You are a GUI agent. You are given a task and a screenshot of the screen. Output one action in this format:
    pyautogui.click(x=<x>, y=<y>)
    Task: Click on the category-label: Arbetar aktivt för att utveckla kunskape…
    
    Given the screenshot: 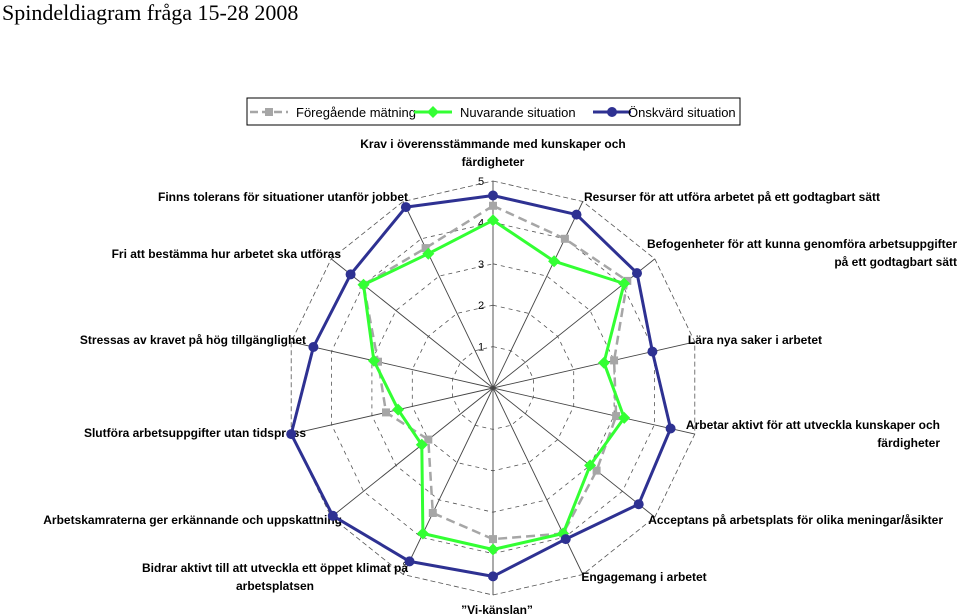 What is the action you would take?
    pyautogui.click(x=813, y=425)
    